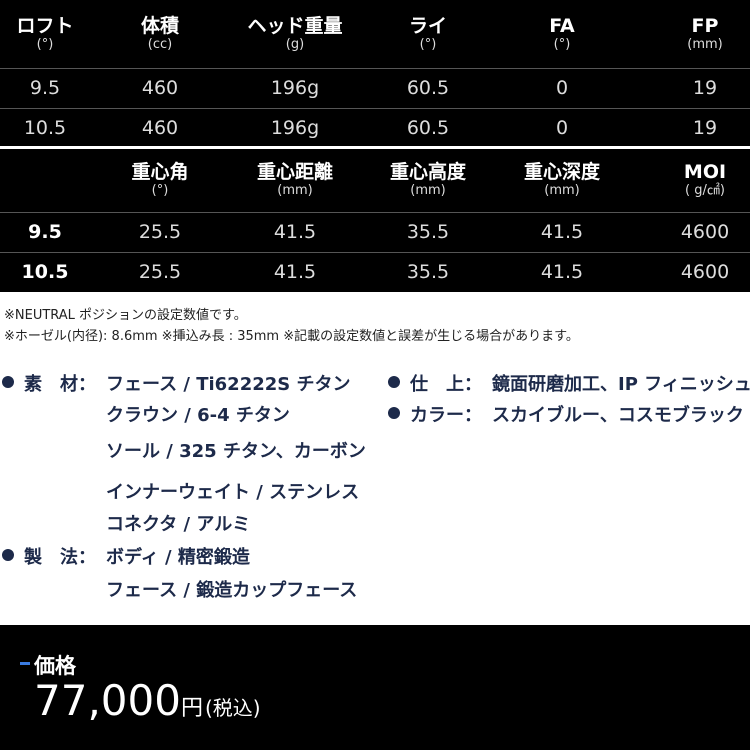 Image resolution: width=750 pixels, height=750 pixels. I want to click on price: 77,000円 (税込), so click(147, 700).